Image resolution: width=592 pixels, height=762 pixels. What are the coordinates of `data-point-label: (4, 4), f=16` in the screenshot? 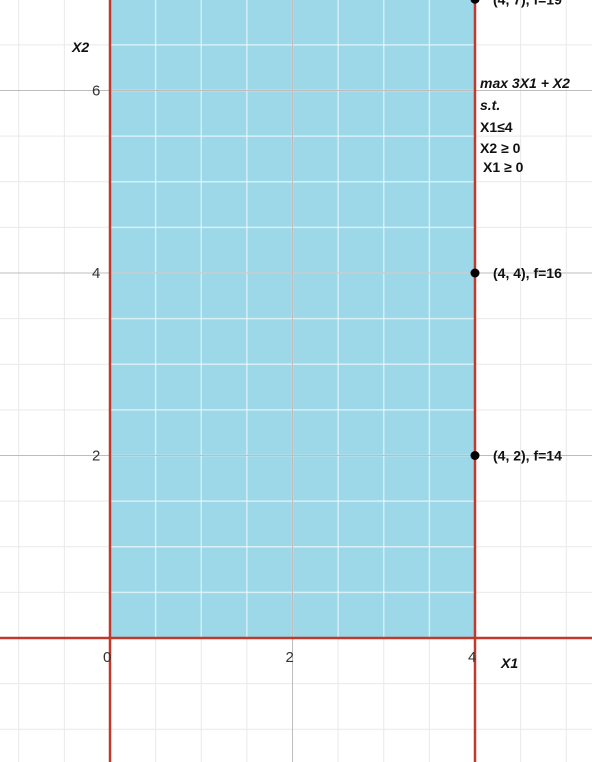 It's located at (527, 273).